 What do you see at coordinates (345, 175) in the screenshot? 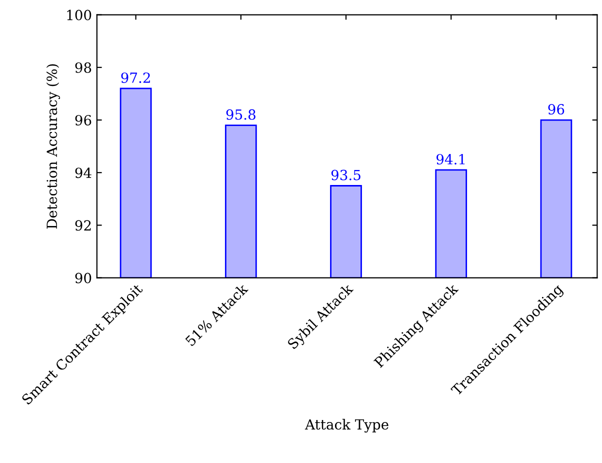
I see `data-label: 93.5` at bounding box center [345, 175].